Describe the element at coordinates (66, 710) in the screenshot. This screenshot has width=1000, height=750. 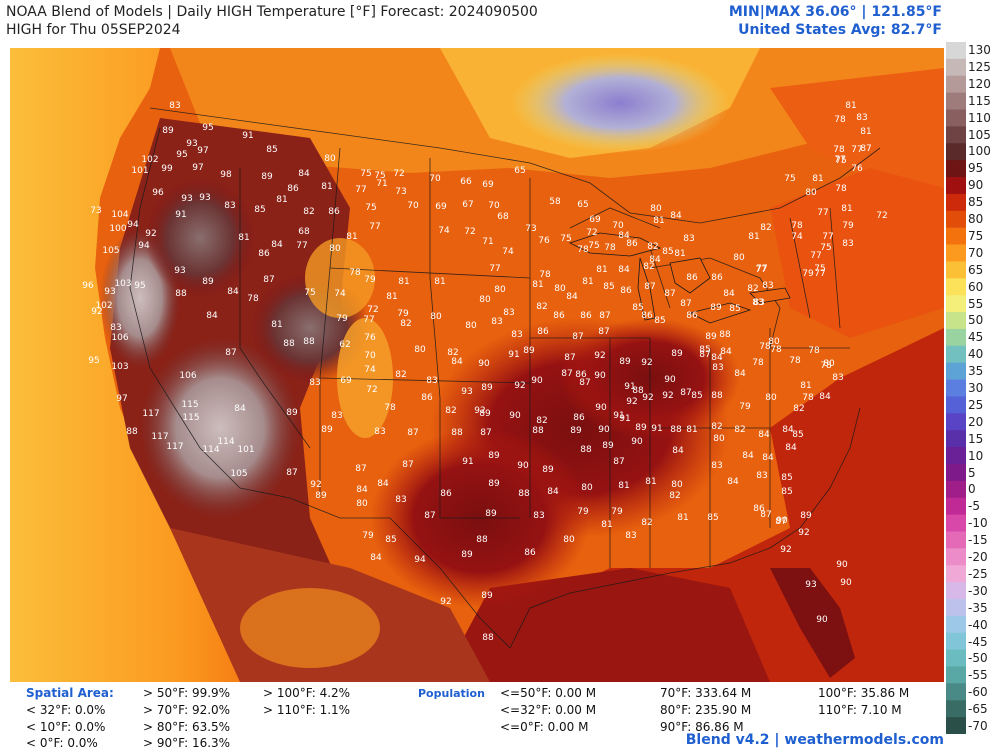
I see `spatial-stat: < 32°F: 0.0%` at that location.